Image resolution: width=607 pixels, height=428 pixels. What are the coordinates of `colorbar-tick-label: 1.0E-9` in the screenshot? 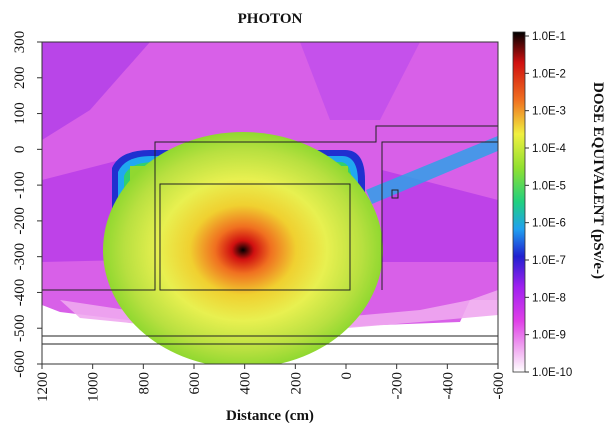 It's located at (549, 336).